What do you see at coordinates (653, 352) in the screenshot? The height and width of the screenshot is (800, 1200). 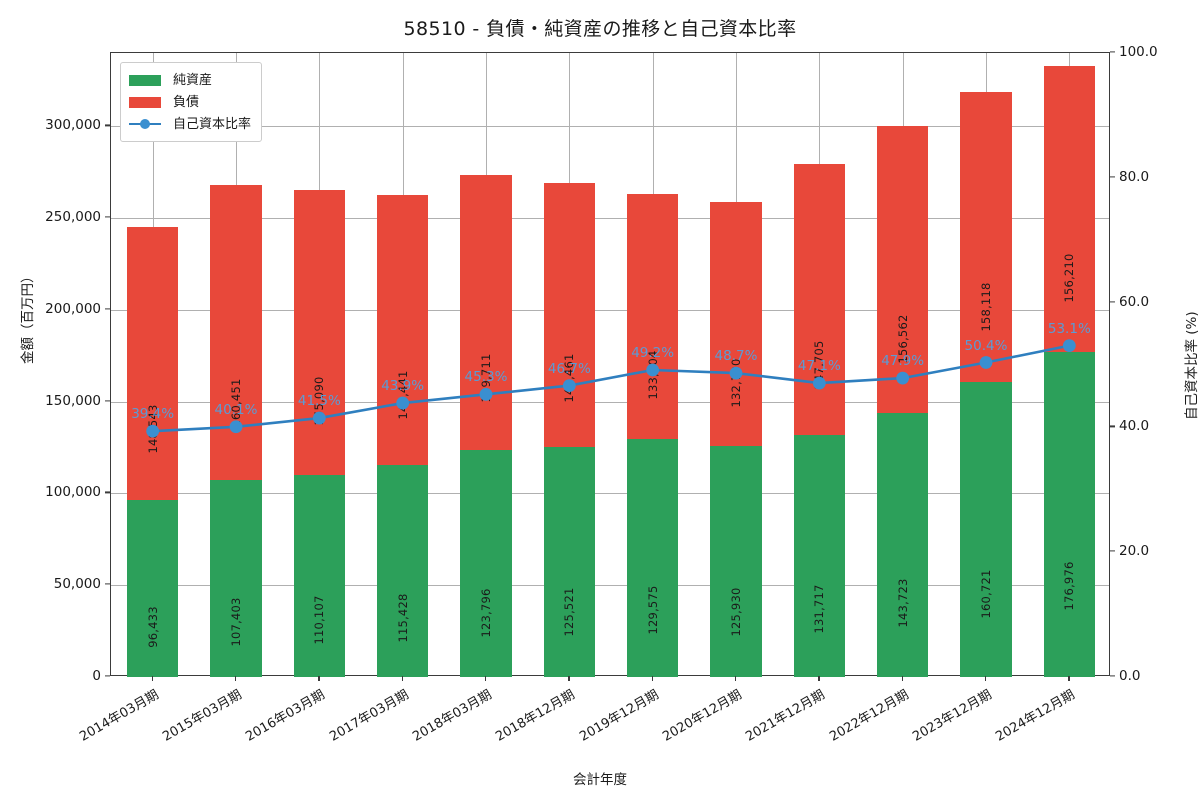 I see `ratio-value-label: 49.2%` at bounding box center [653, 352].